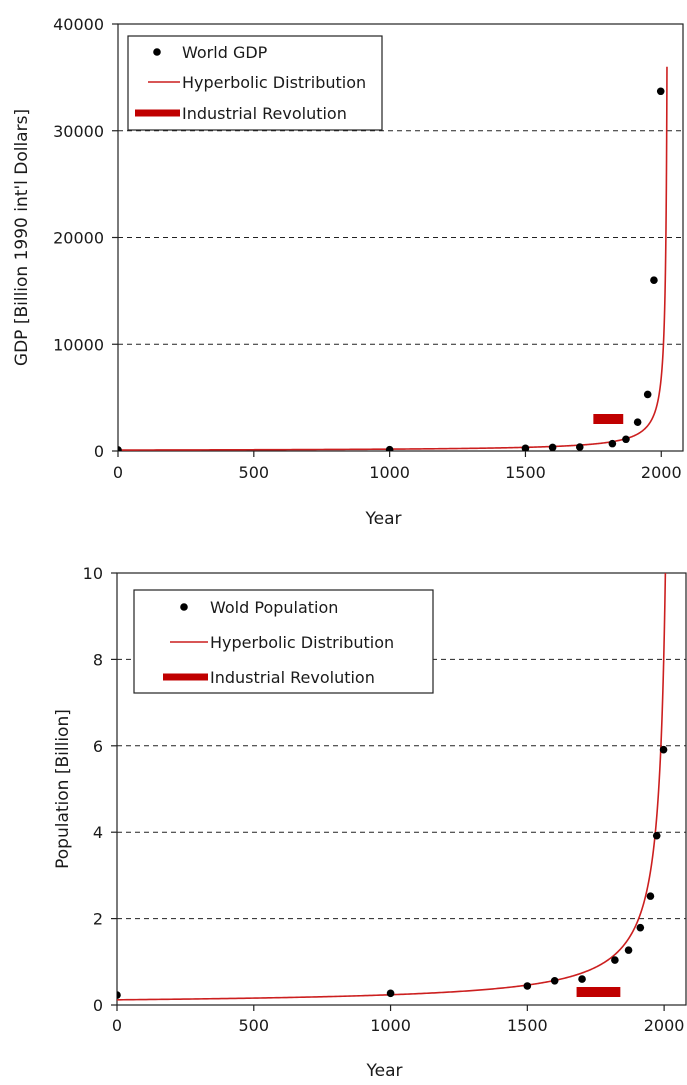  What do you see at coordinates (22, 237) in the screenshot?
I see `y-axis-title: GDP [Billion 1990 int'l Dollars]` at bounding box center [22, 237].